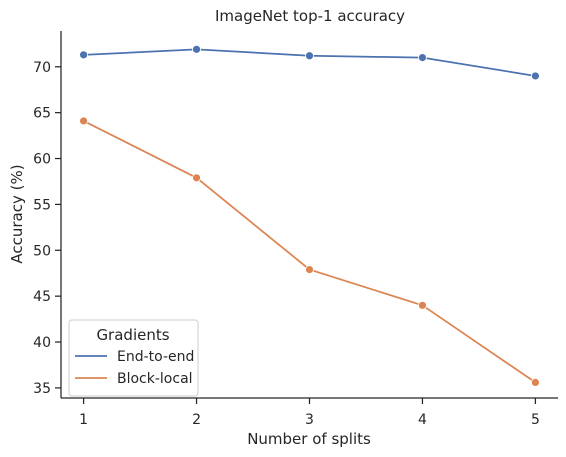 The image size is (566, 457). I want to click on y-tick-label: 65, so click(42, 114).